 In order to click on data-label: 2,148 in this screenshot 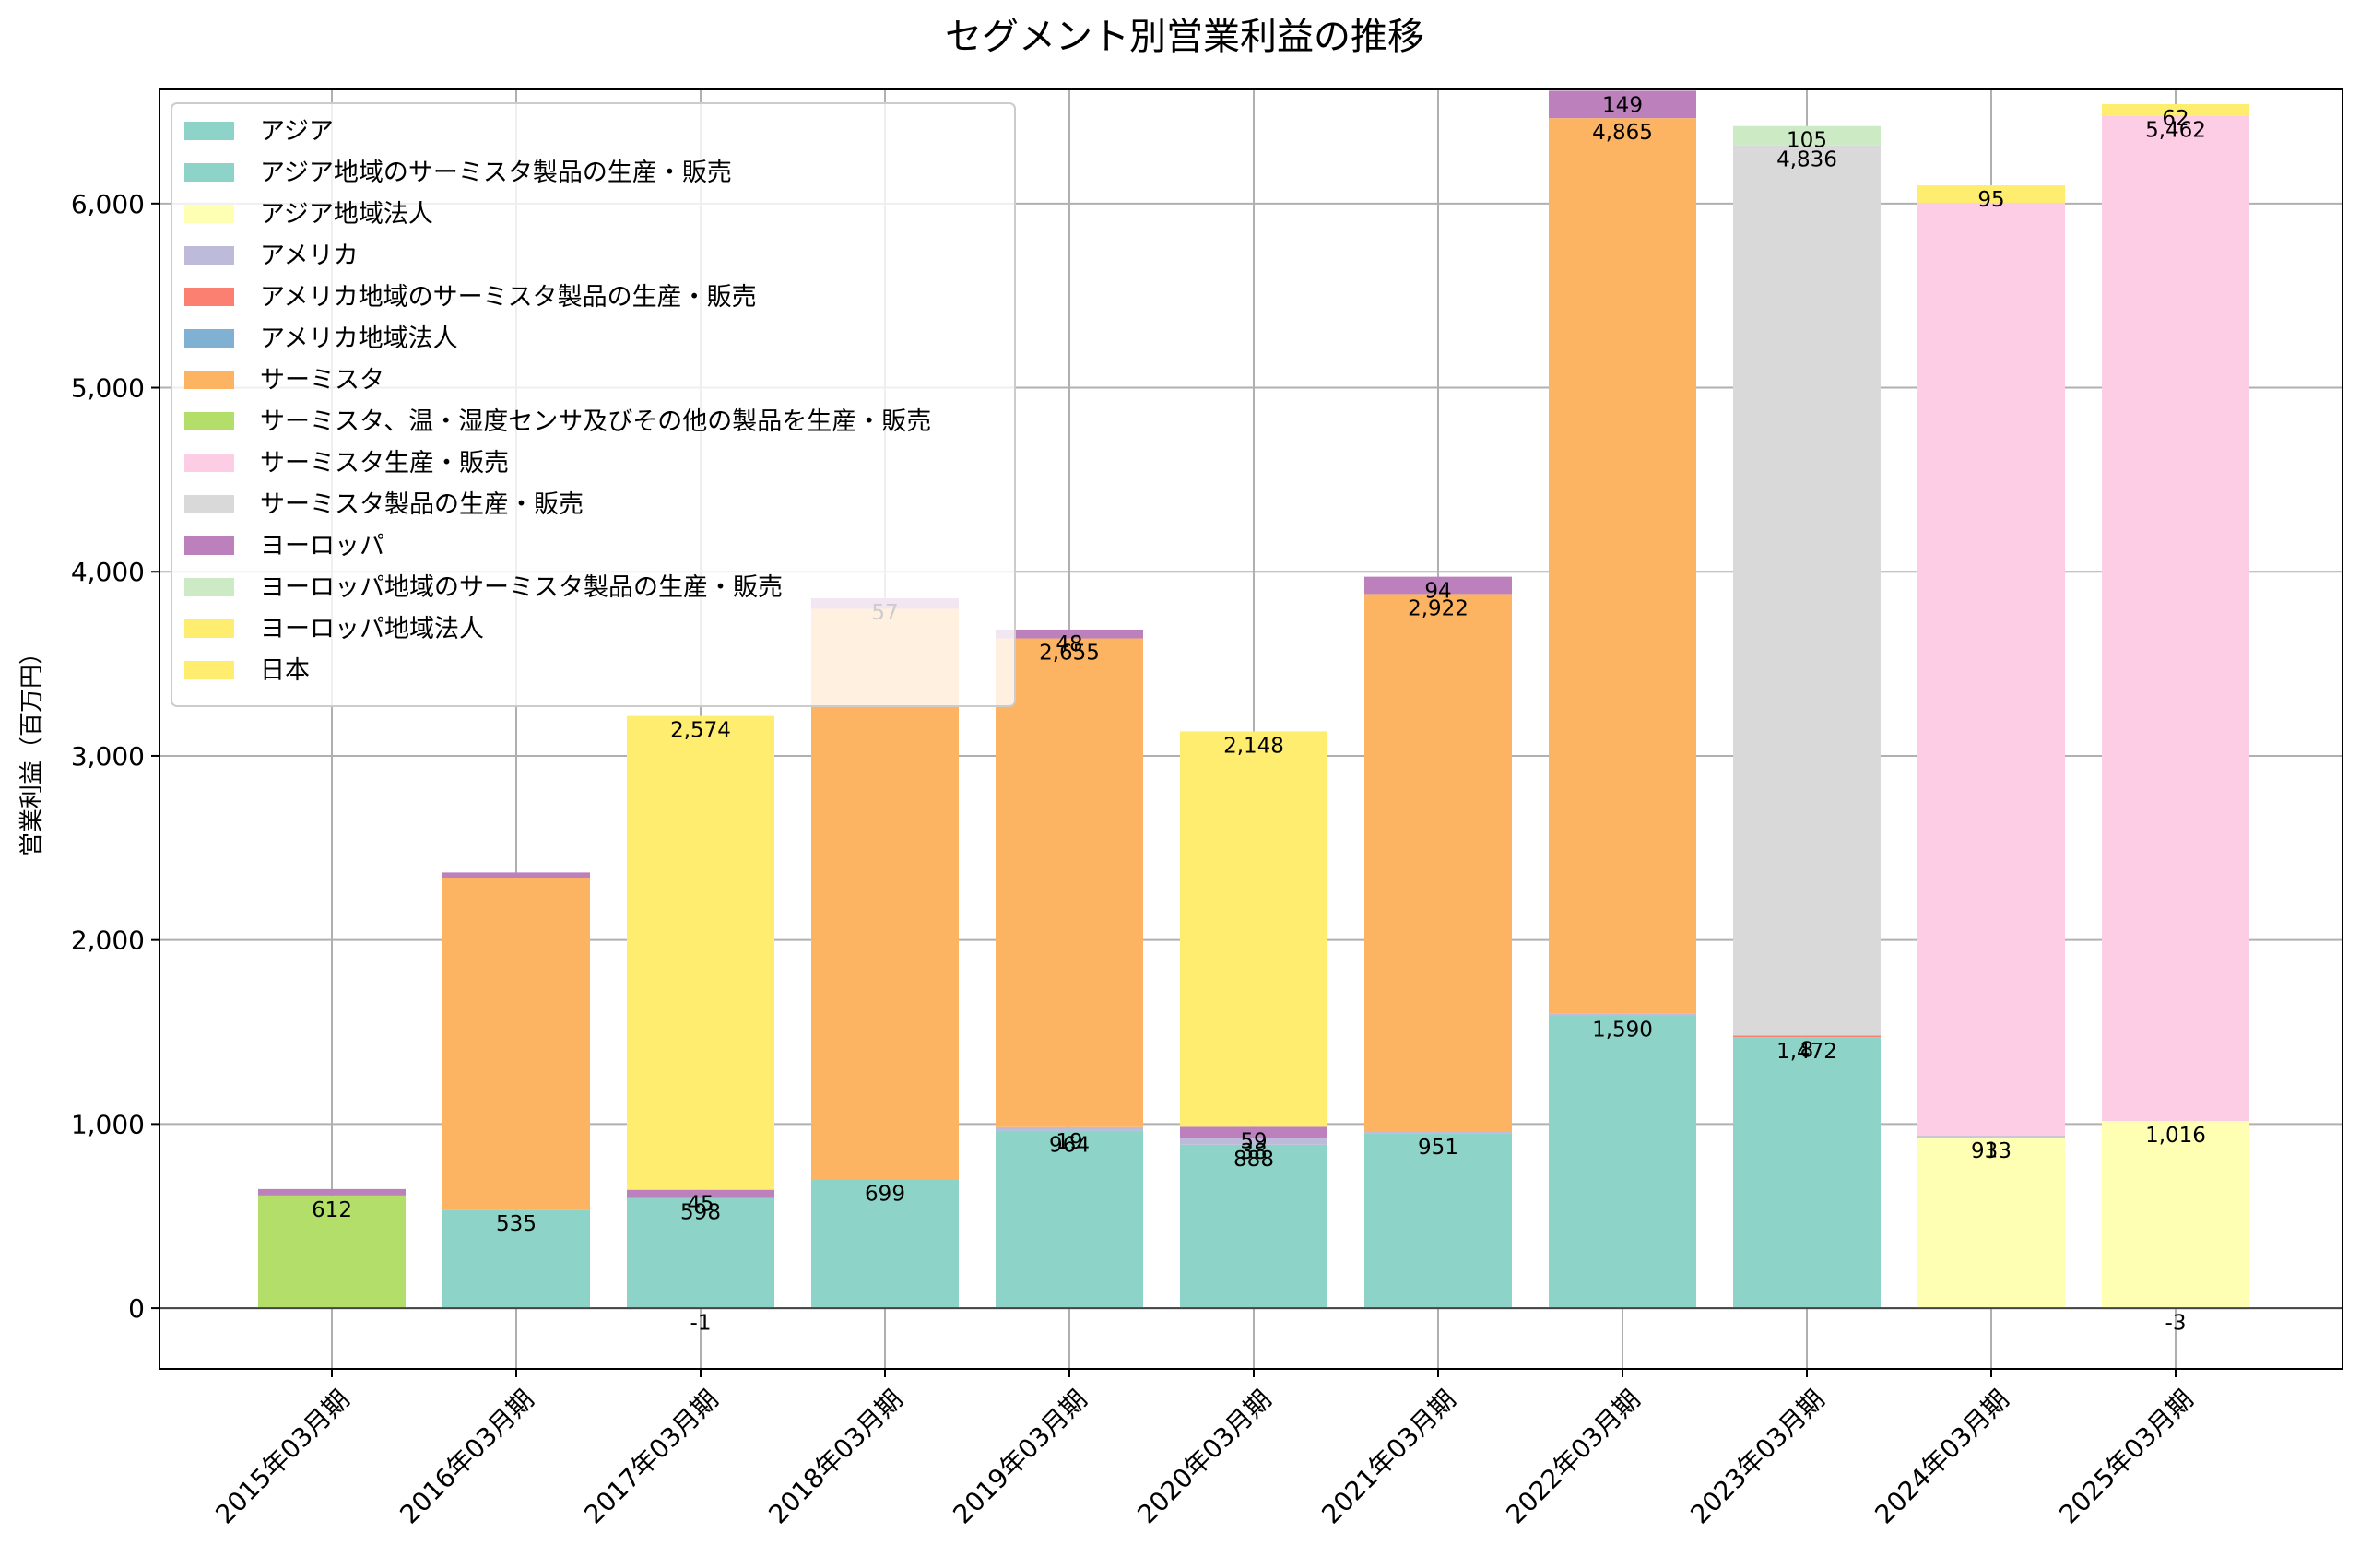, I will do `click(1253, 746)`.